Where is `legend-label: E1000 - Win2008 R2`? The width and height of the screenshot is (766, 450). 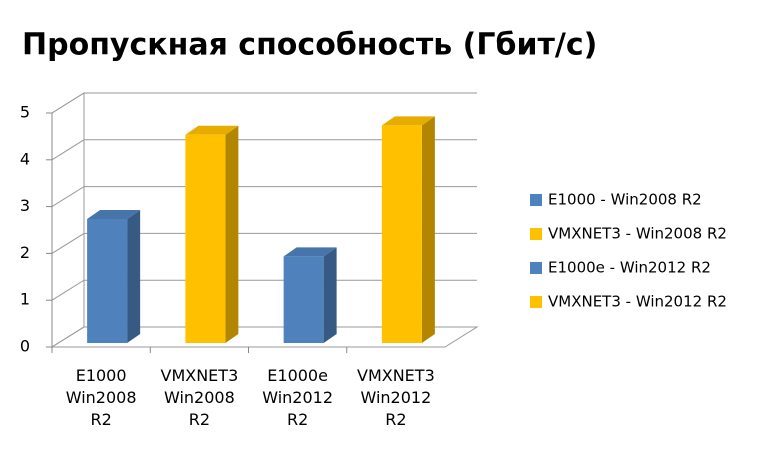
legend-label: E1000 - Win2008 R2 is located at coordinates (625, 200).